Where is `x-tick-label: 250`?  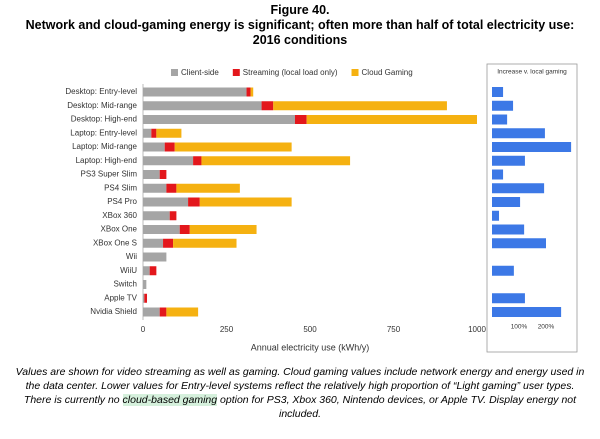
x-tick-label: 250 is located at coordinates (227, 329).